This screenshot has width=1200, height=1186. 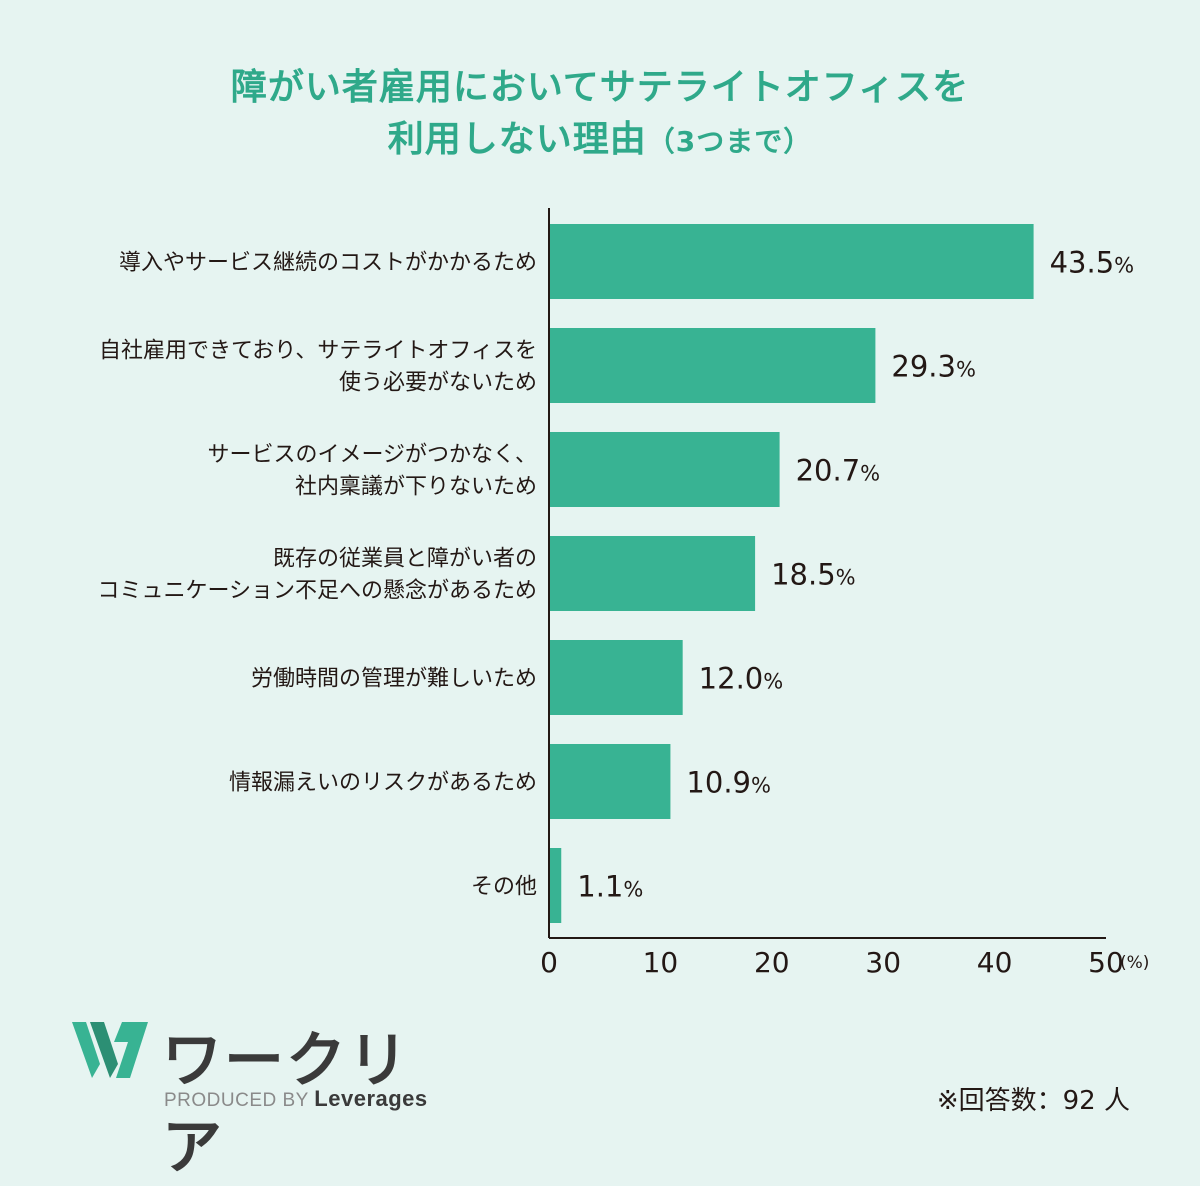 I want to click on value-label-6: 1.1%, so click(x=610, y=887).